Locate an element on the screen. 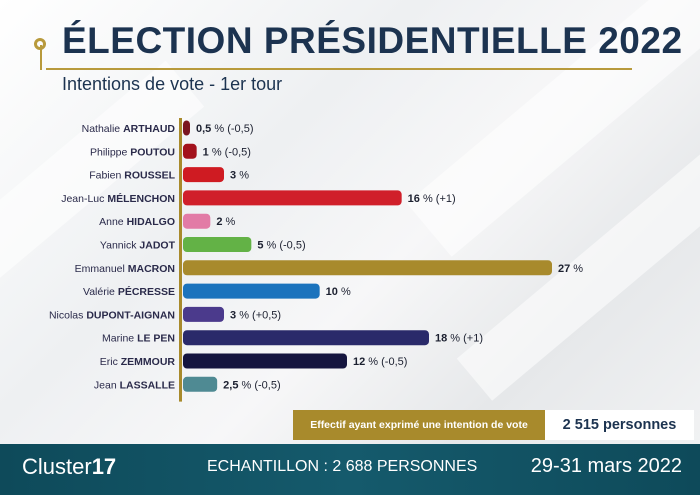 This screenshot has height=495, width=700. value-label: 12 % (-0,5) is located at coordinates (380, 362).